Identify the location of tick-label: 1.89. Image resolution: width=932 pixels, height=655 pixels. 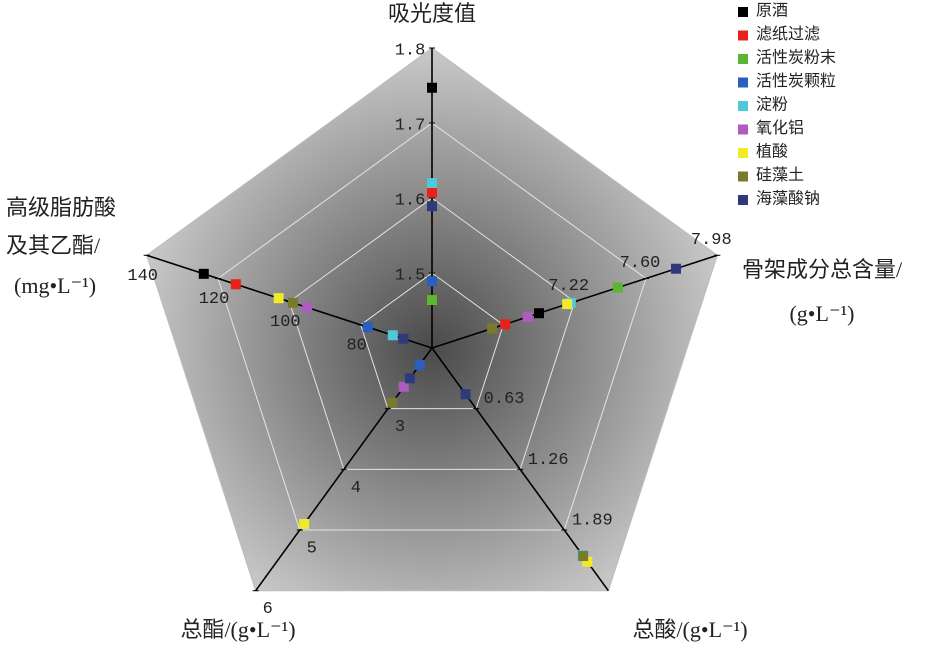
(592, 521).